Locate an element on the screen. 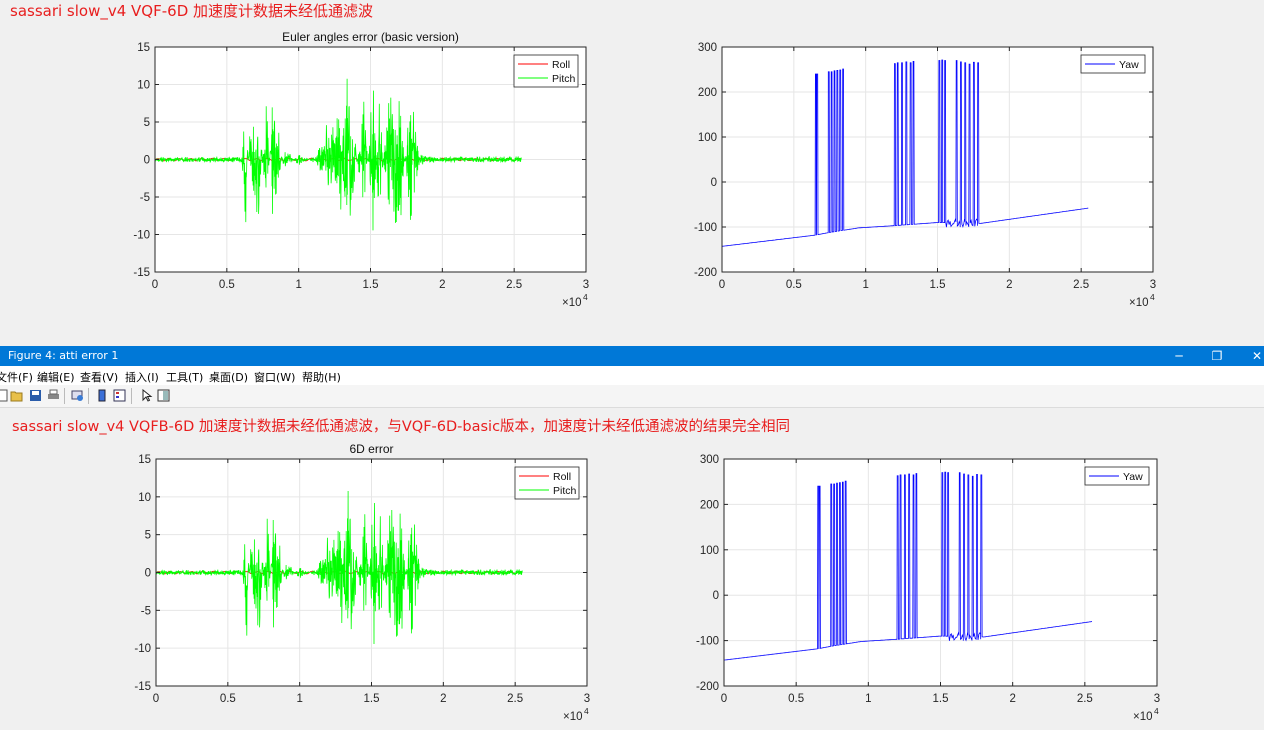 The height and width of the screenshot is (730, 1264). chart-title: Euler angles error (basic version) is located at coordinates (370, 37).